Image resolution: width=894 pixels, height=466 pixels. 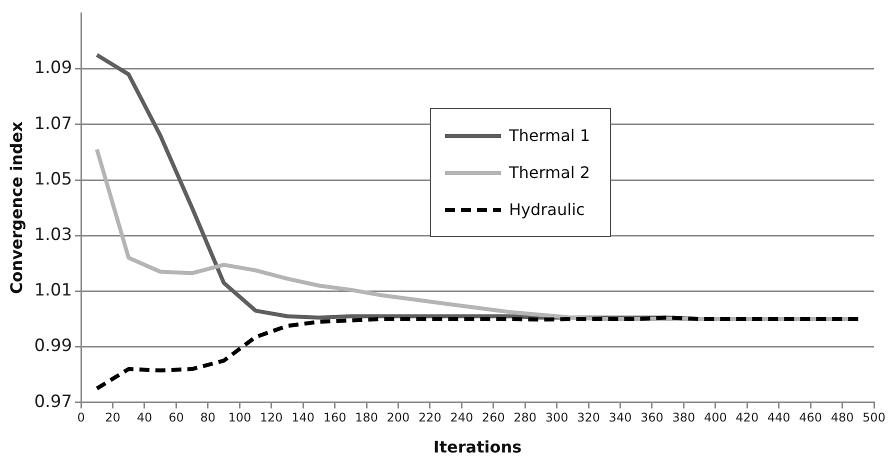 What do you see at coordinates (652, 417) in the screenshot?
I see `x-tick-label: 360` at bounding box center [652, 417].